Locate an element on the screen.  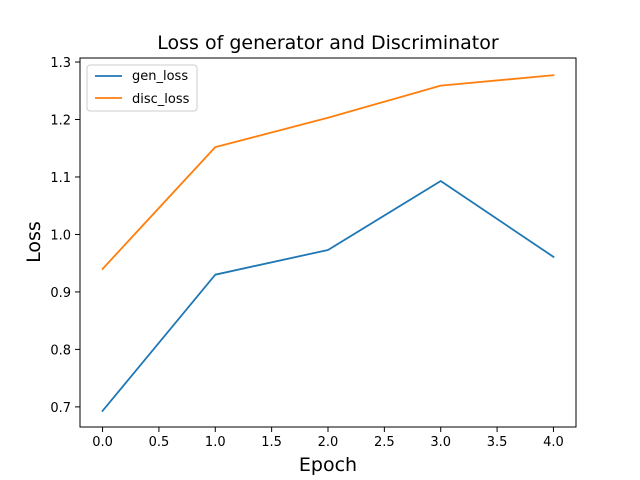
y-axis: 0.7 0.8 0.9 1.0 1.1 1.2 1.3 is located at coordinates (65, 236).